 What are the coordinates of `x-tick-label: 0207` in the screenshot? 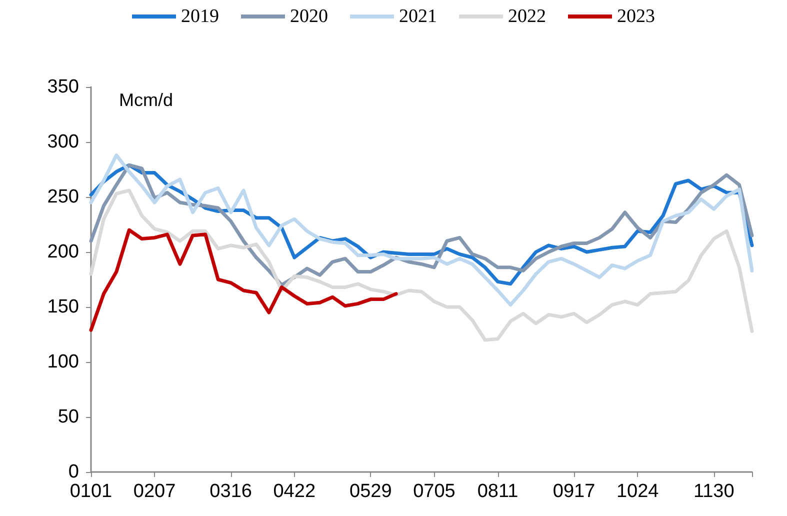 It's located at (154, 491).